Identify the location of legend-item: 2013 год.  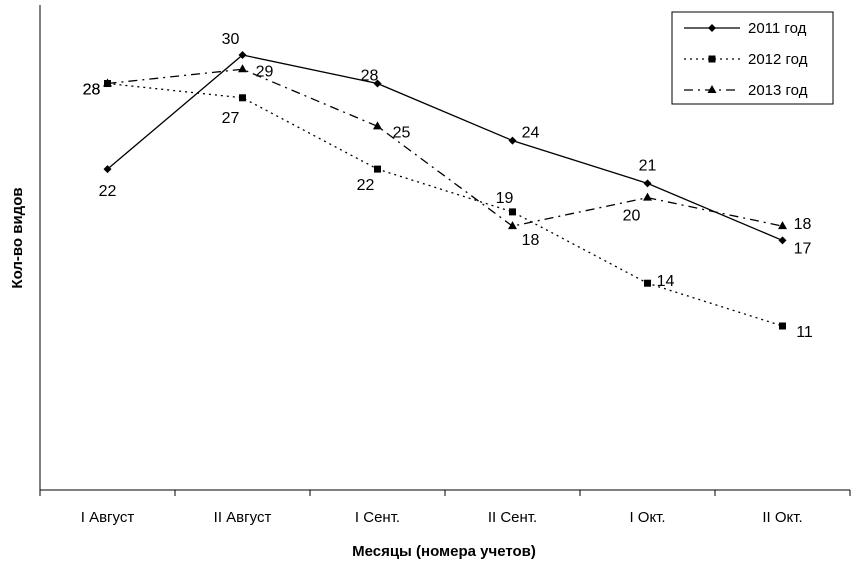
(746, 90).